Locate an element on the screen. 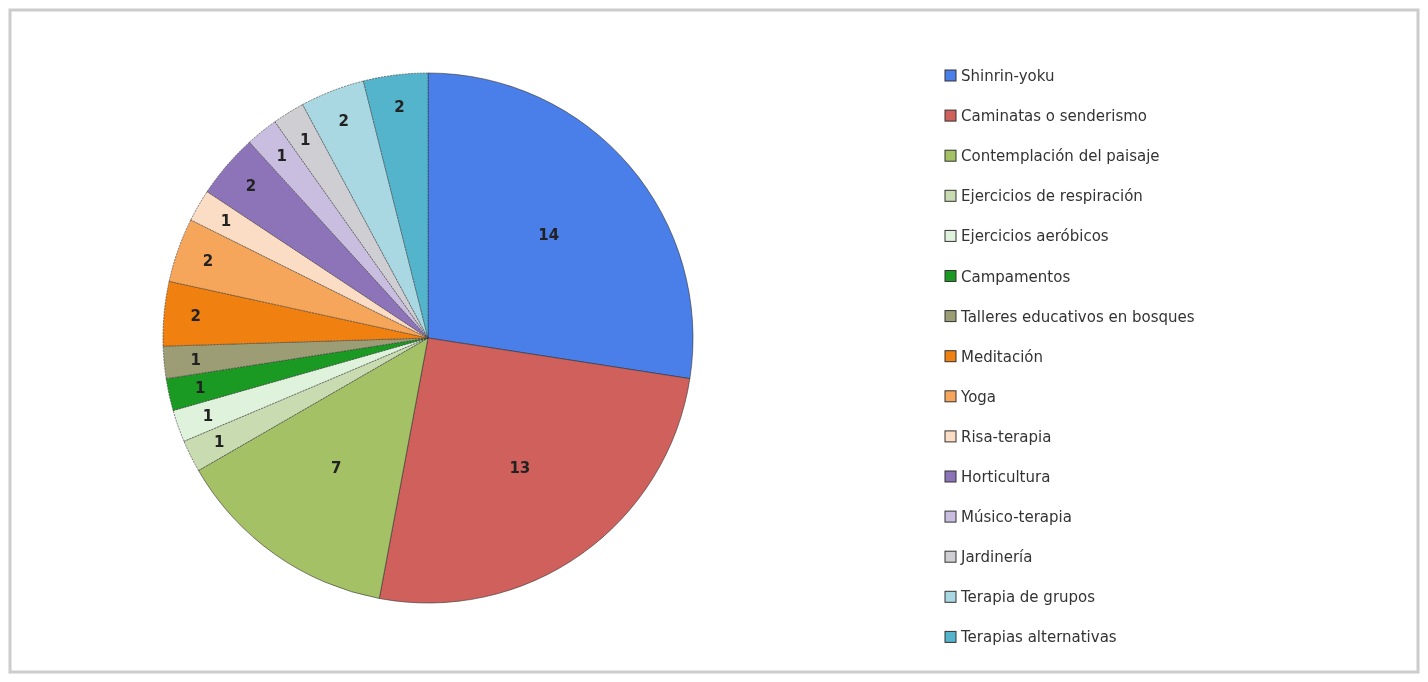 This screenshot has height=682, width=1428. legend-label: Risa-terapia is located at coordinates (1006, 436).